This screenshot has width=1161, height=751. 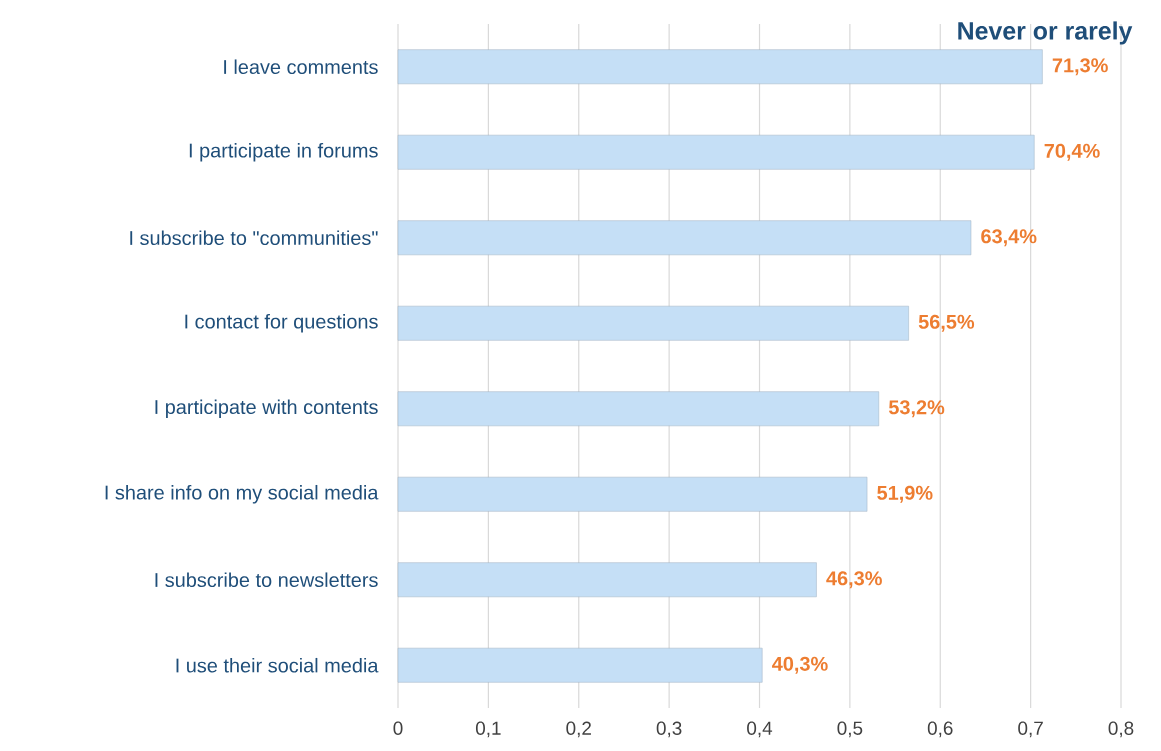 I want to click on y-tick-label: I contact for questions, so click(x=281, y=323).